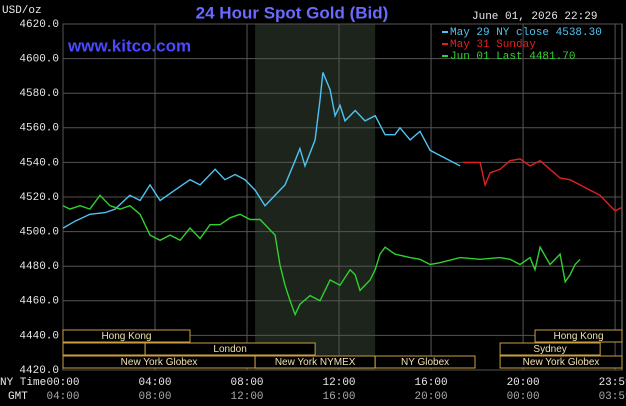 Image resolution: width=626 pixels, height=406 pixels. Describe the element at coordinates (22, 11) in the screenshot. I see `y-axis-label: USD/oz` at that location.